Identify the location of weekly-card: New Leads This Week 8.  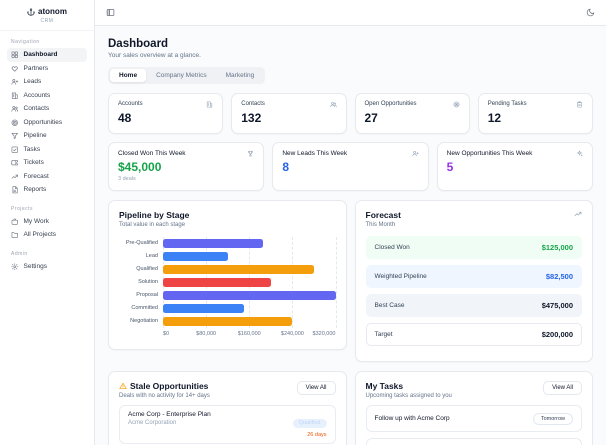
(350, 166).